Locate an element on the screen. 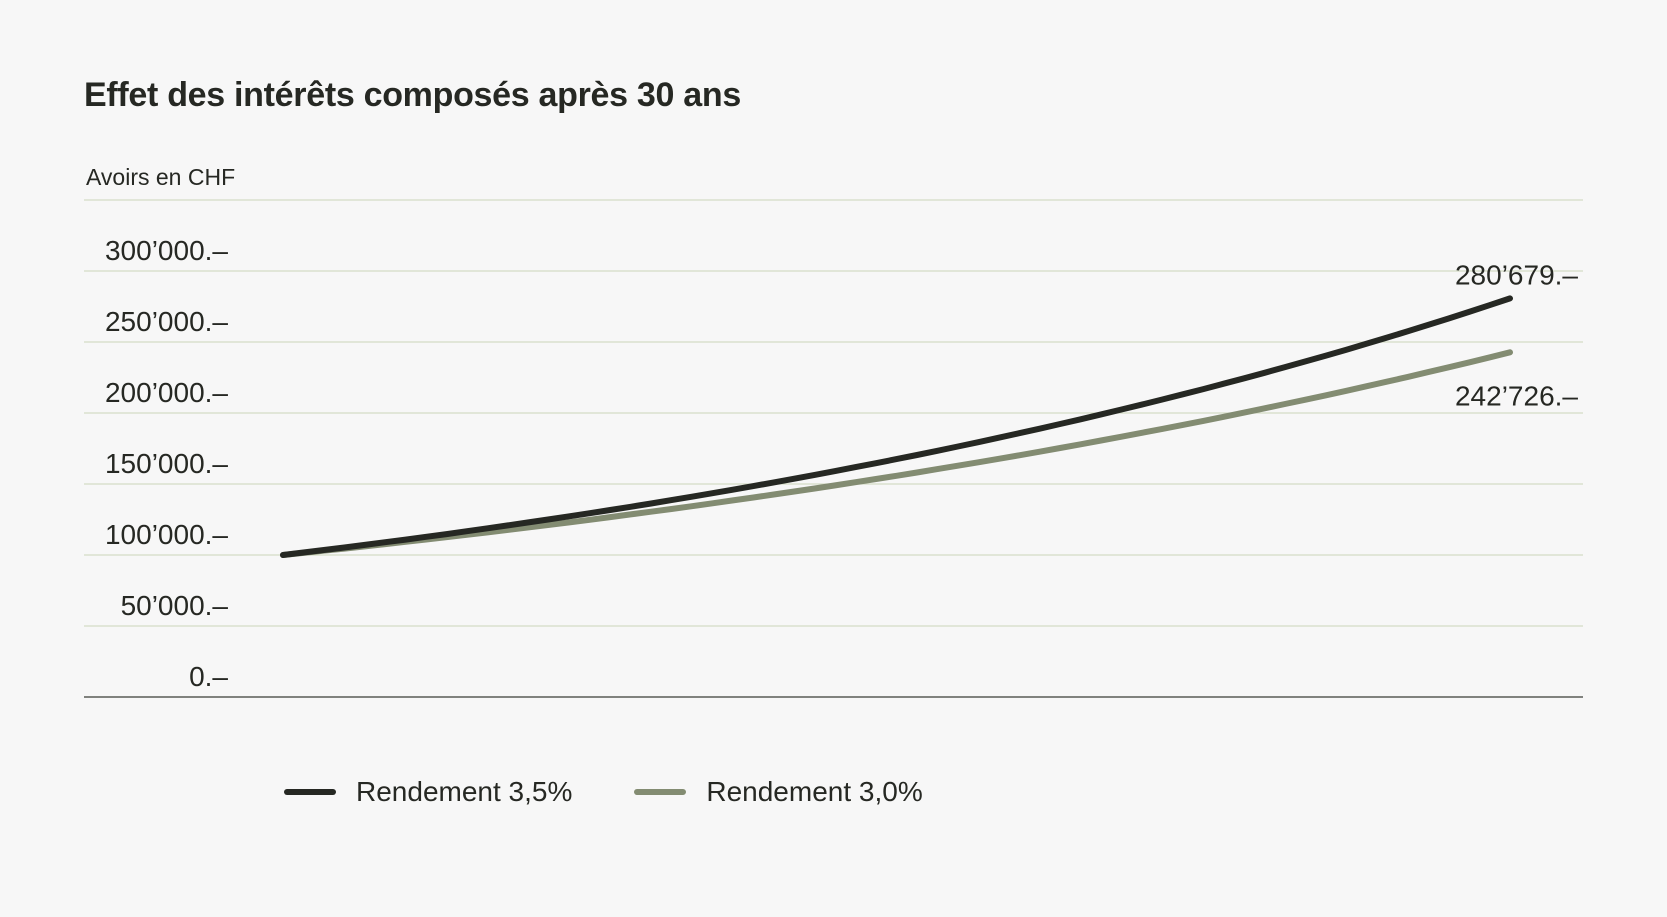  legend-item-series-2: Rendement 3,0% is located at coordinates (778, 792).